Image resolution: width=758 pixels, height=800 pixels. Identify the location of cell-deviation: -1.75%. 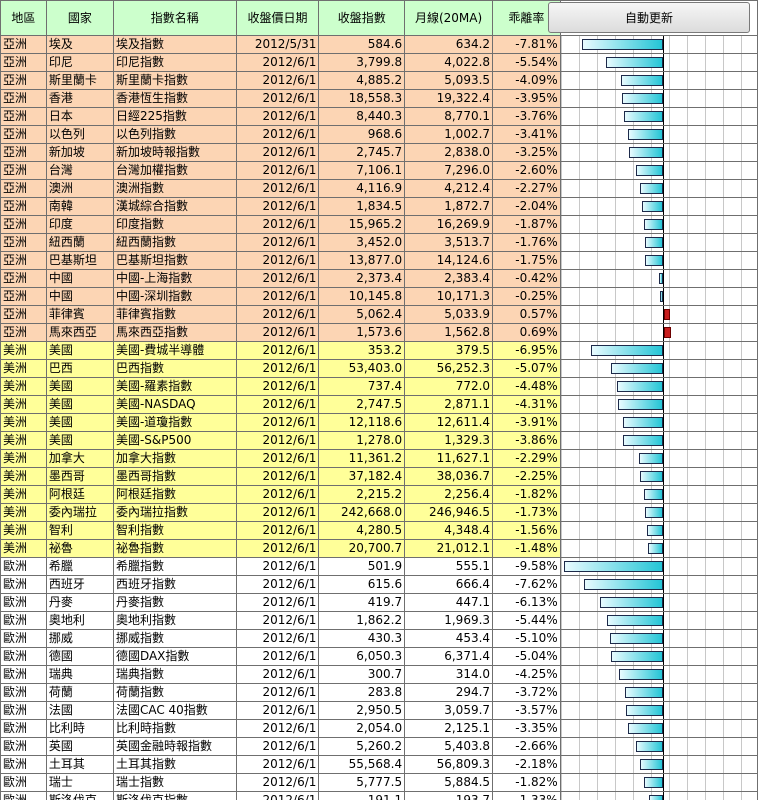
(526, 260).